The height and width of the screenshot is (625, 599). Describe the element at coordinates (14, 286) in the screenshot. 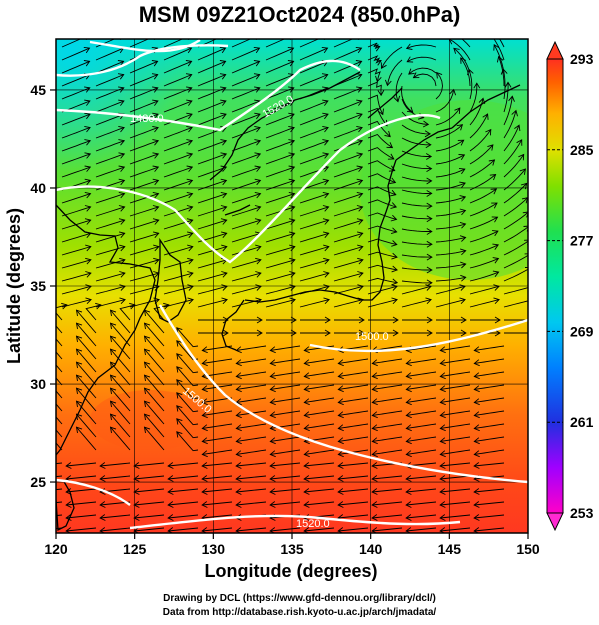

I see `y-axis-label: Latitude (degrees)` at that location.